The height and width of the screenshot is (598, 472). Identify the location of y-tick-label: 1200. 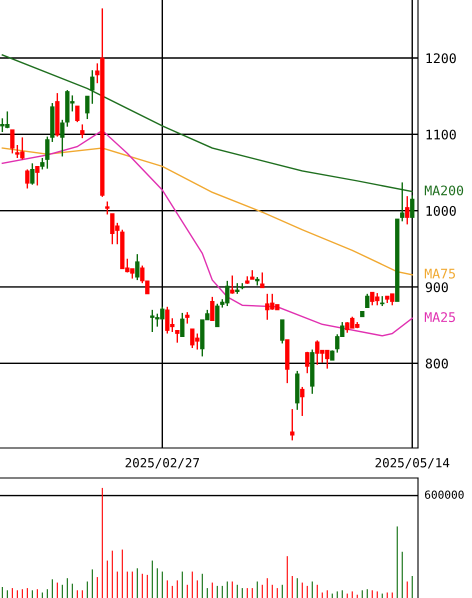
(441, 58).